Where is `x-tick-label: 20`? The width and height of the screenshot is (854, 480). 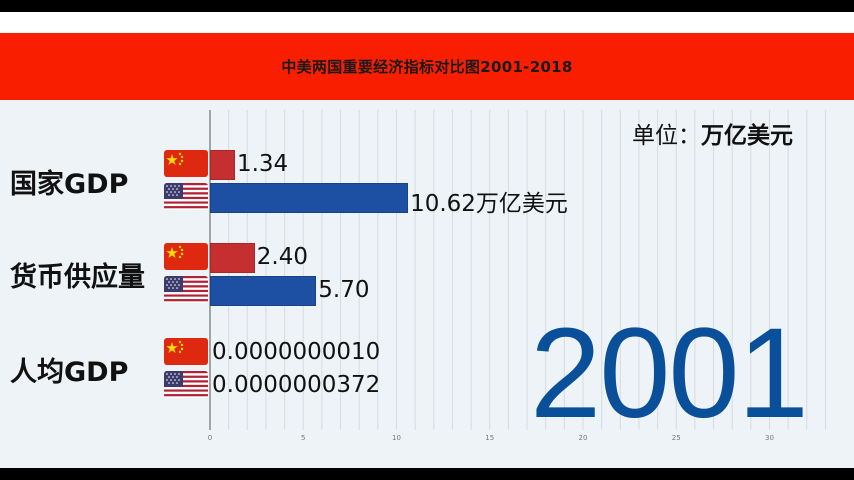 x-tick-label: 20 is located at coordinates (583, 438).